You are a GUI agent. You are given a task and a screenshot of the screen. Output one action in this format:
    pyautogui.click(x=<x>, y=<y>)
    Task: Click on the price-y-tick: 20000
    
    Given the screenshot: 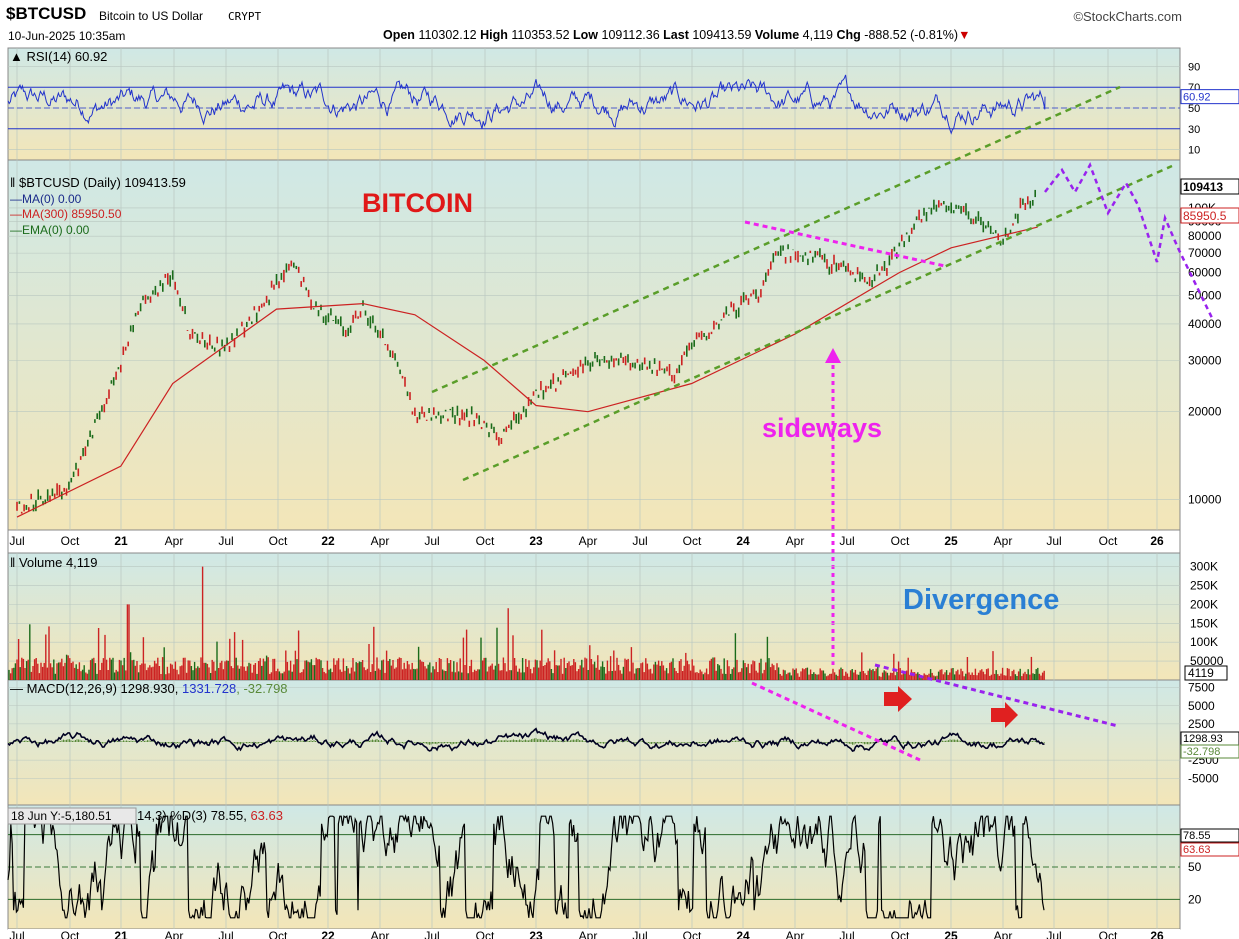 What is the action you would take?
    pyautogui.click(x=1205, y=412)
    